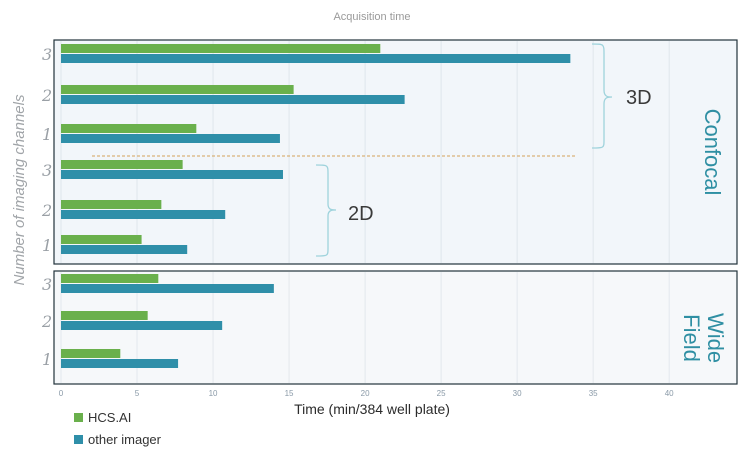  What do you see at coordinates (517, 393) in the screenshot?
I see `x-tick-label: 30` at bounding box center [517, 393].